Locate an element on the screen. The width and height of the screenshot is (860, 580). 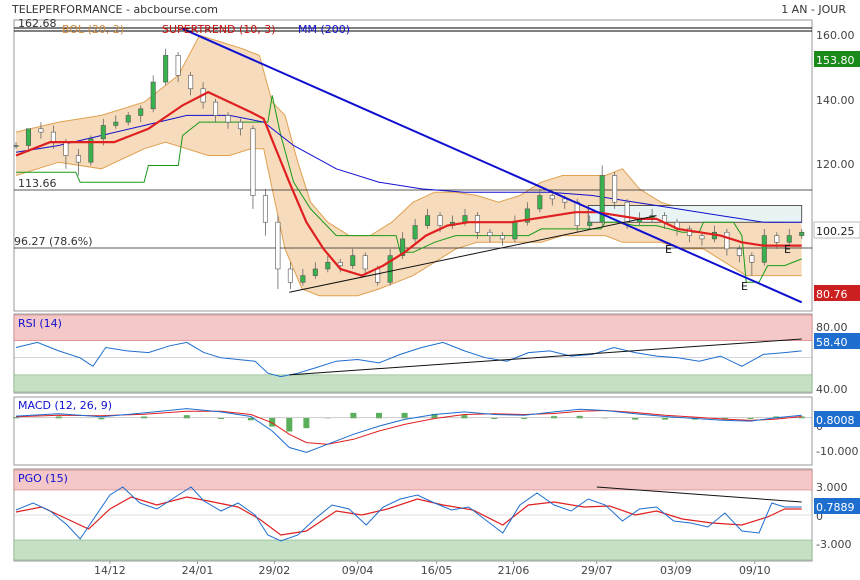
x-label-6: 29/07 is located at coordinates (597, 570).